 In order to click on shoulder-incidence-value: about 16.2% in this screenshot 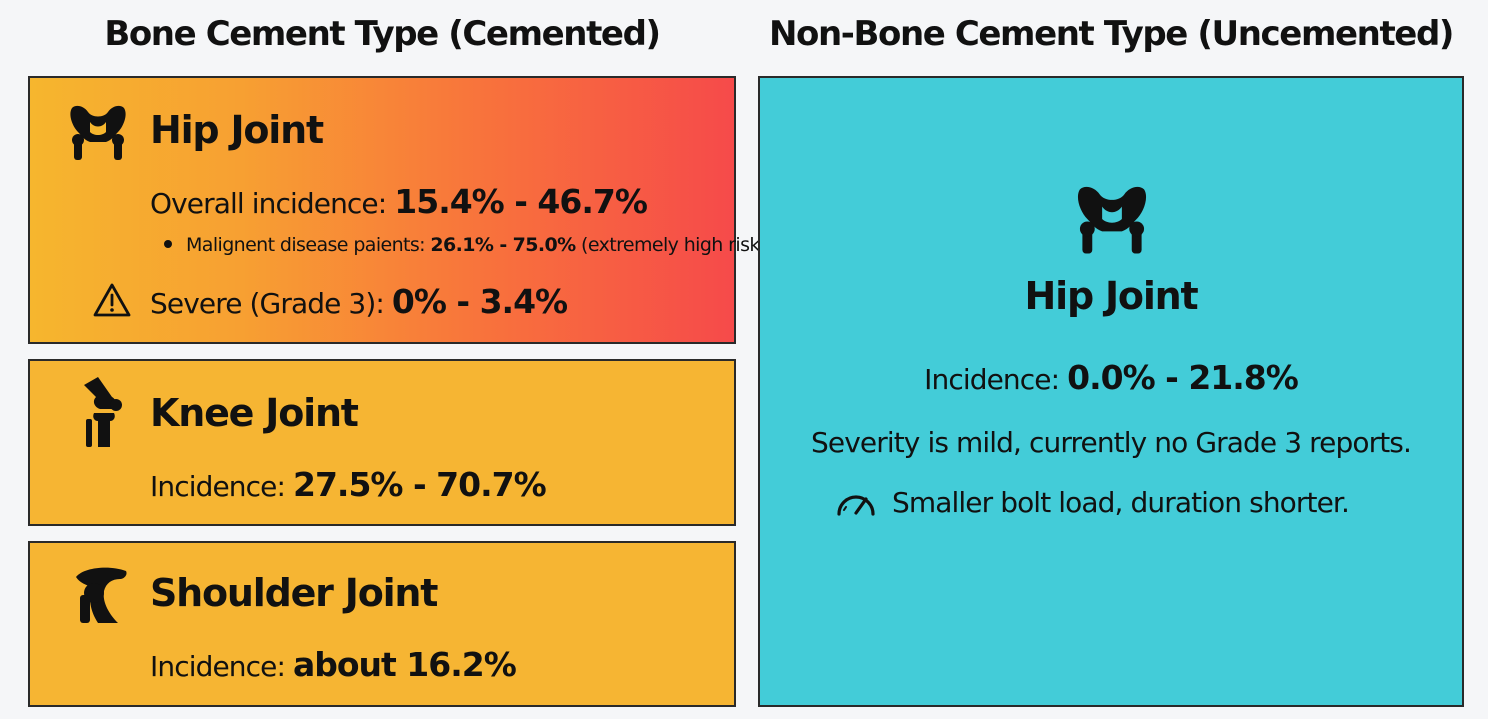, I will do `click(404, 664)`.